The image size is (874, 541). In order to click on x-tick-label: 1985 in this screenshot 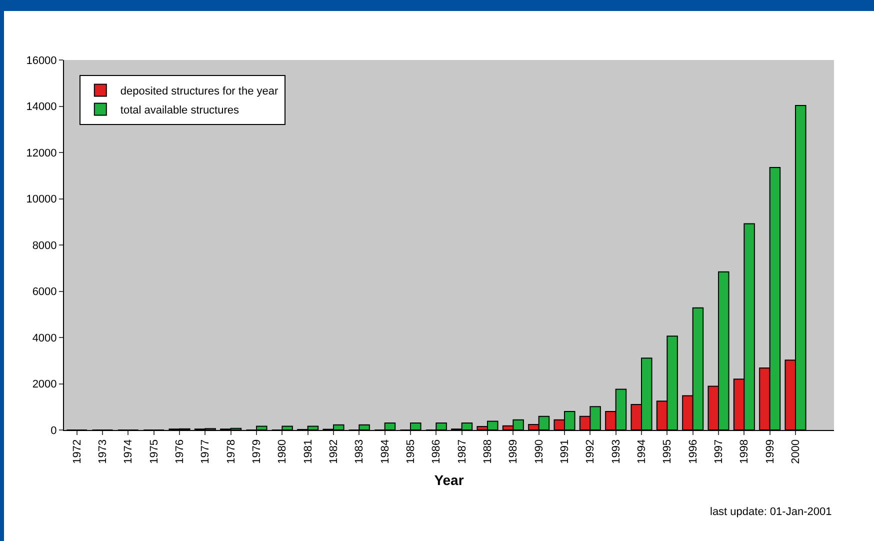, I will do `click(411, 451)`.